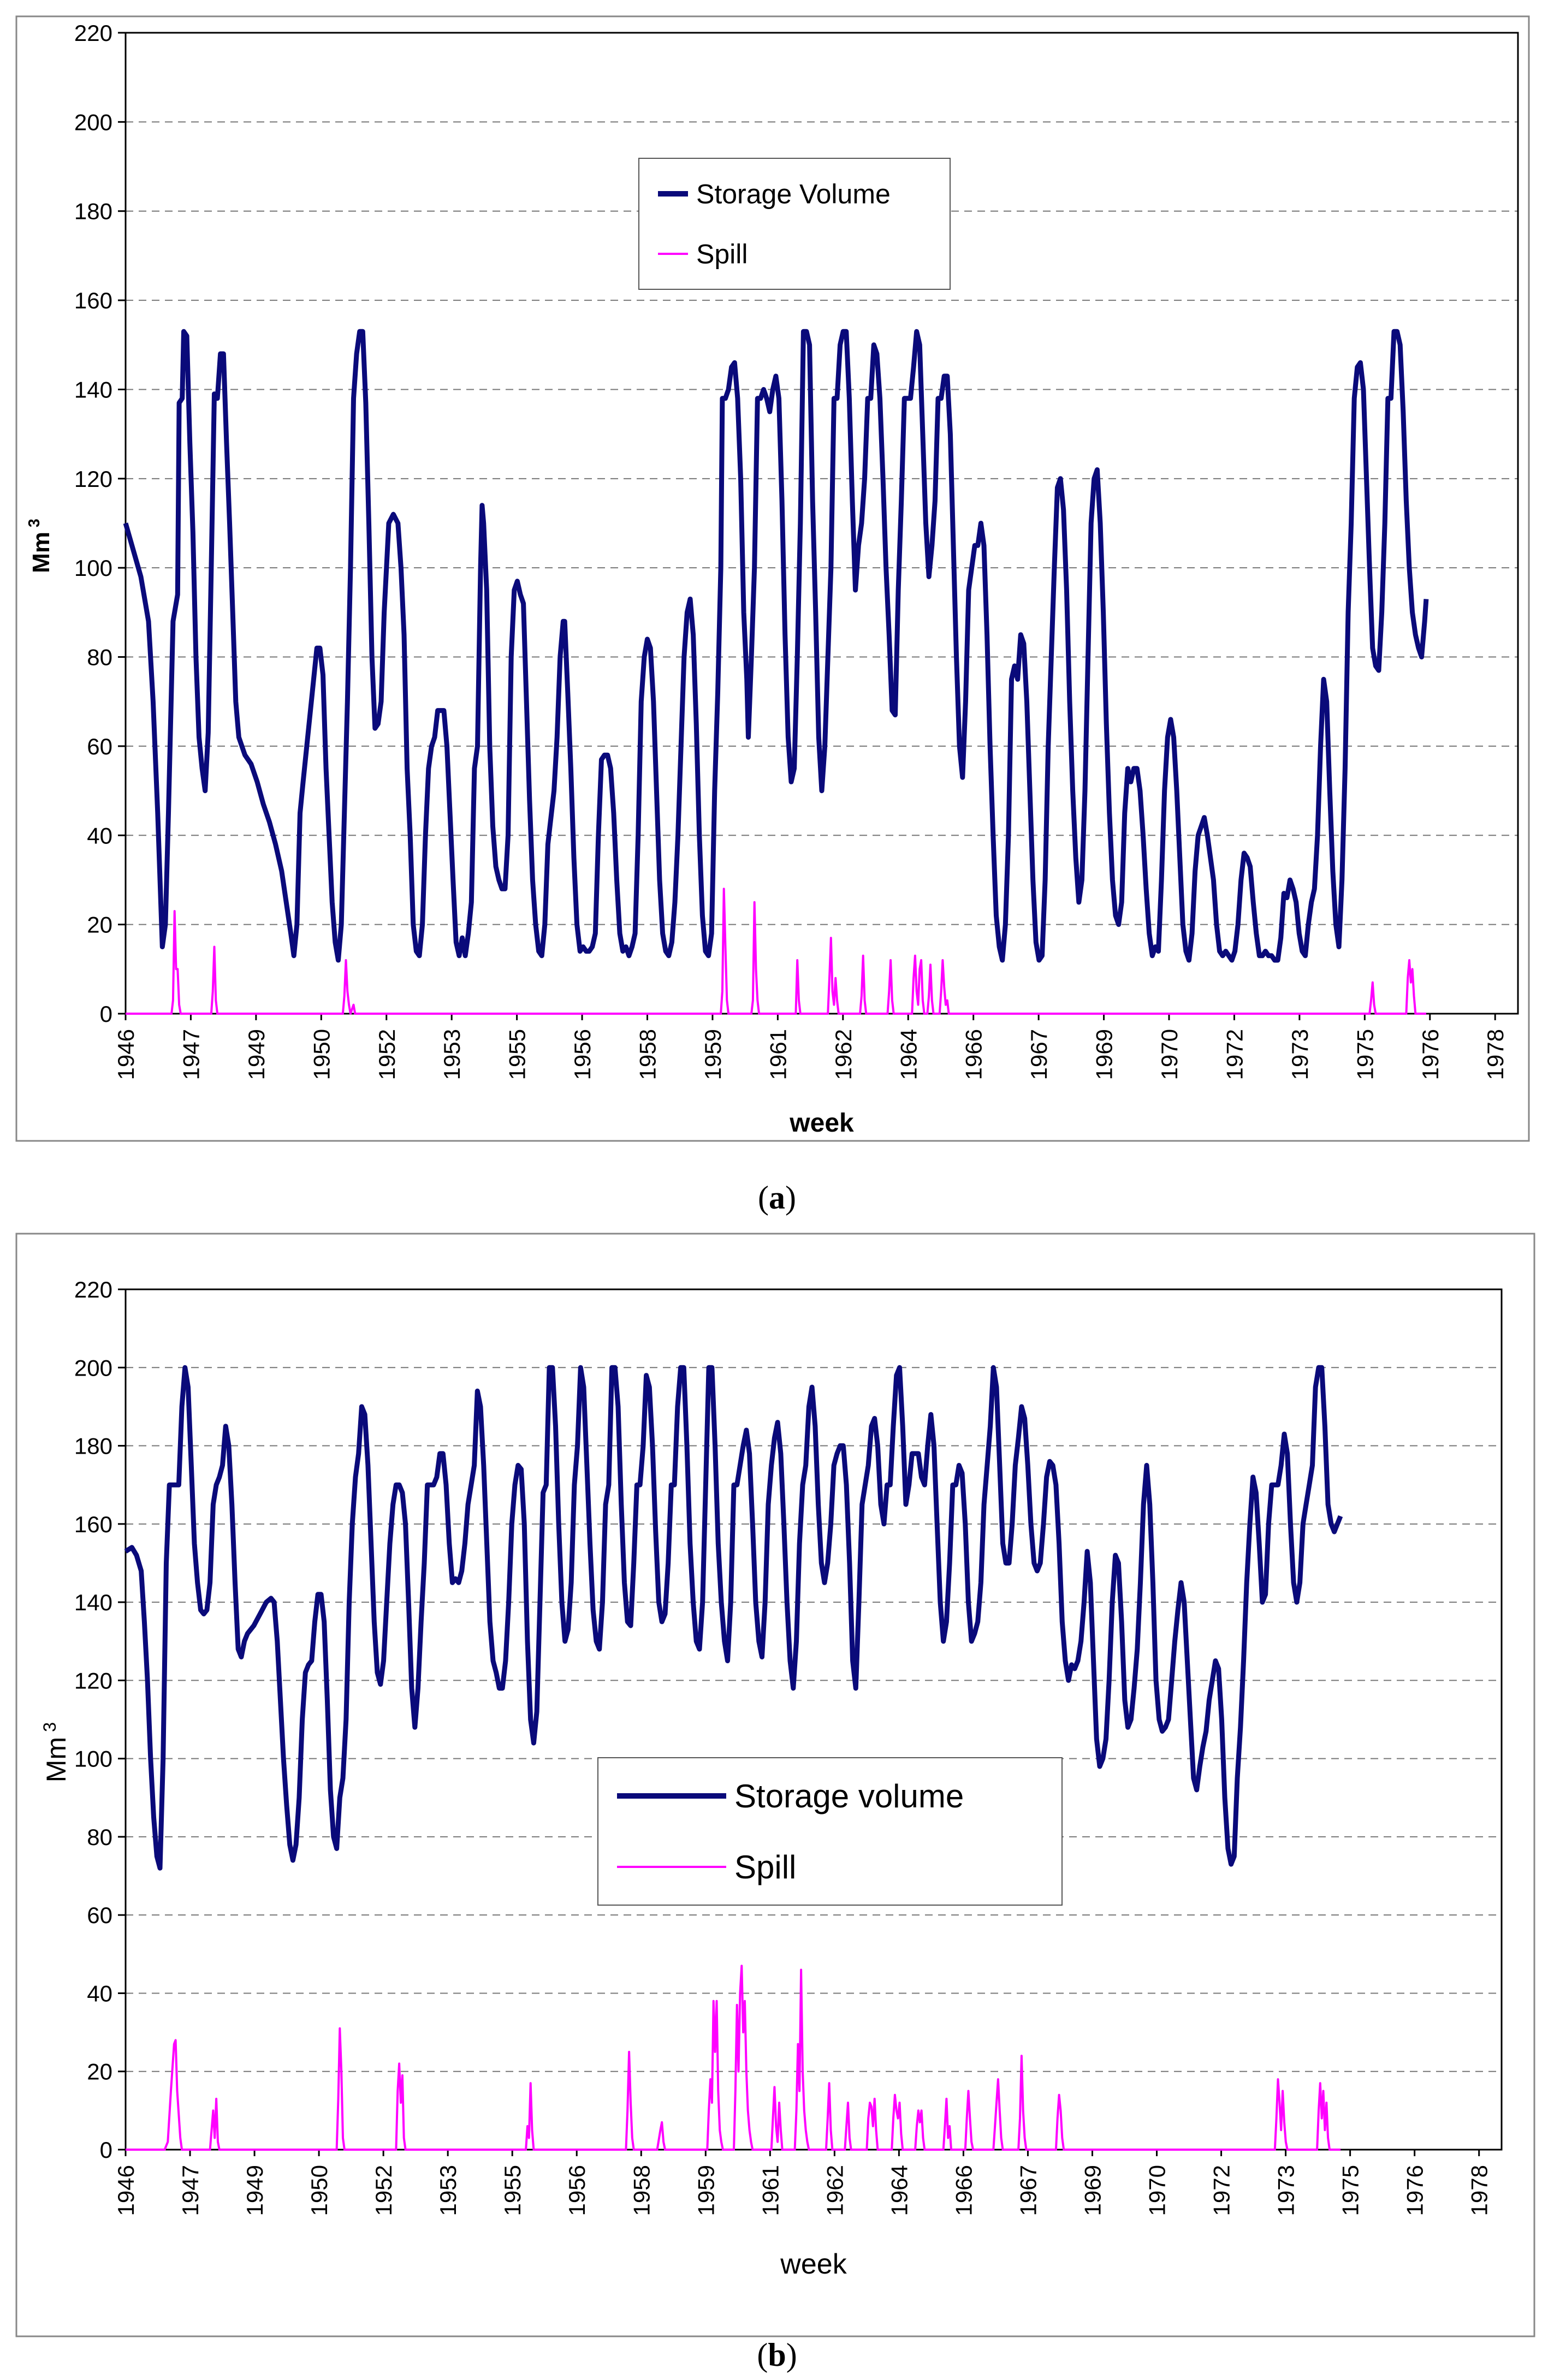  What do you see at coordinates (849, 1796) in the screenshot?
I see `legend-label: Storage volume` at bounding box center [849, 1796].